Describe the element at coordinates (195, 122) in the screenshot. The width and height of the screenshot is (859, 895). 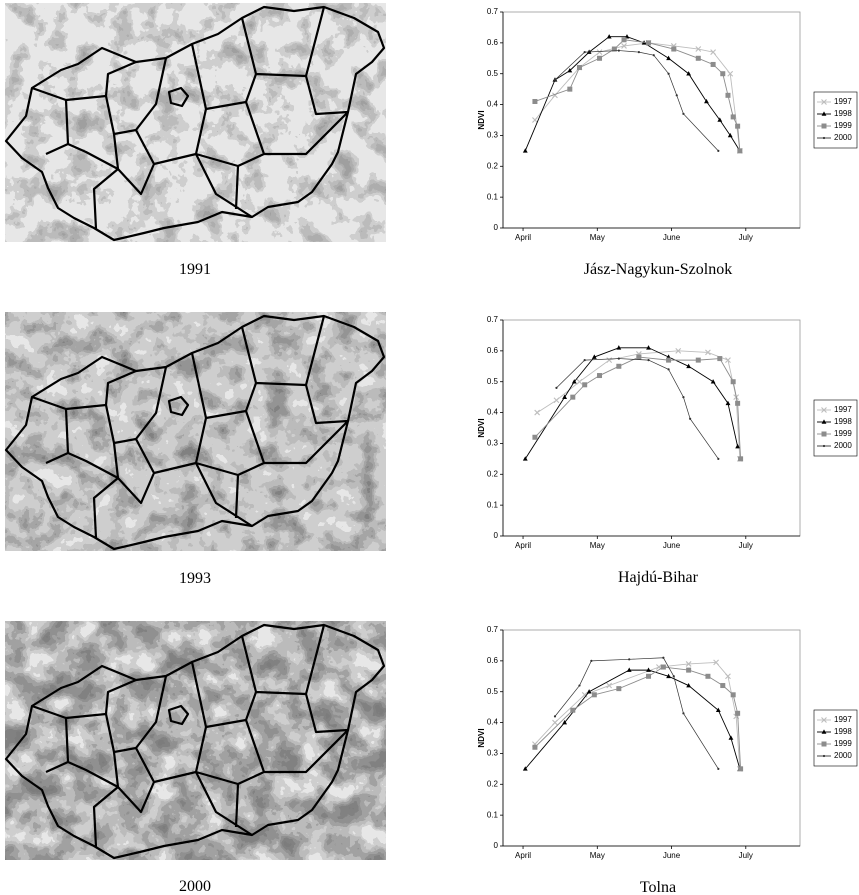
I see `map-raster` at that location.